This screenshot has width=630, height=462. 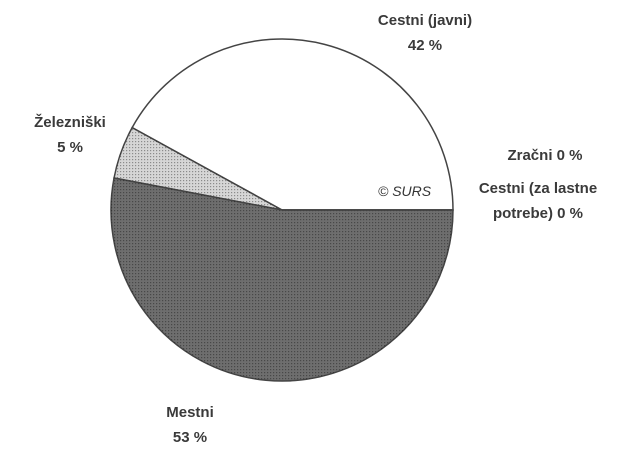 I want to click on slice-label: Zračni 0 %, so click(x=545, y=155).